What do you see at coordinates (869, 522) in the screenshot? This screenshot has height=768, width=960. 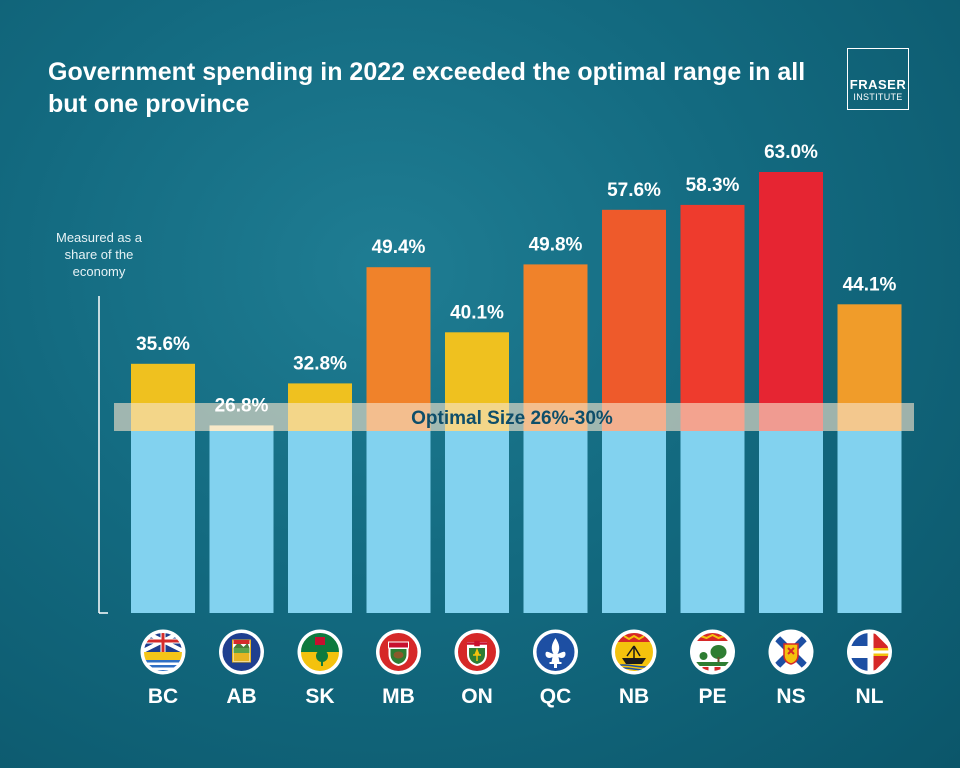 I see `bar-base-nl` at bounding box center [869, 522].